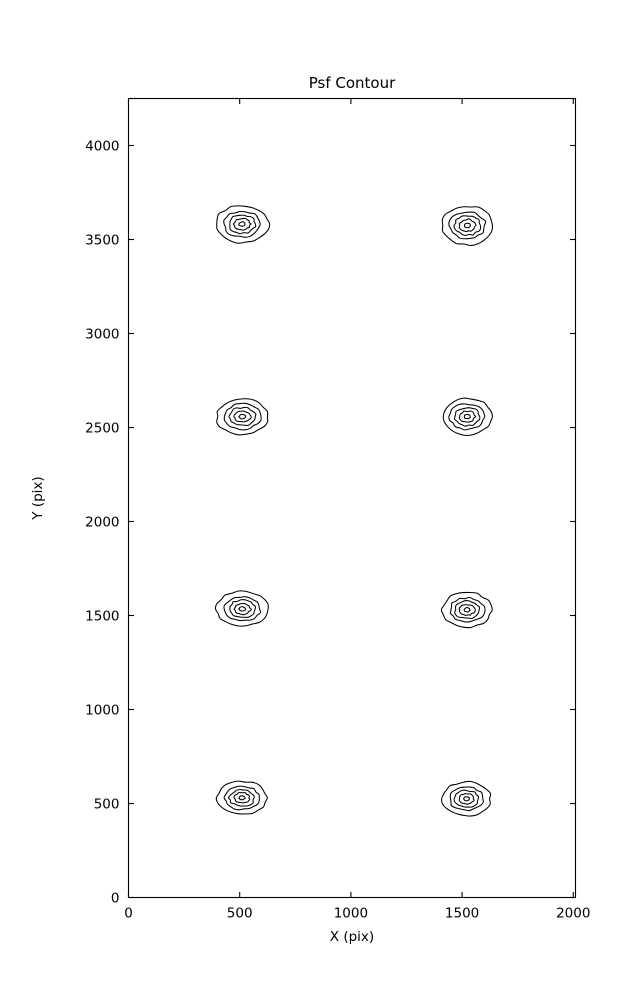 The width and height of the screenshot is (637, 1000). What do you see at coordinates (38, 498) in the screenshot?
I see `y-axis-label: Y (pix)` at bounding box center [38, 498].